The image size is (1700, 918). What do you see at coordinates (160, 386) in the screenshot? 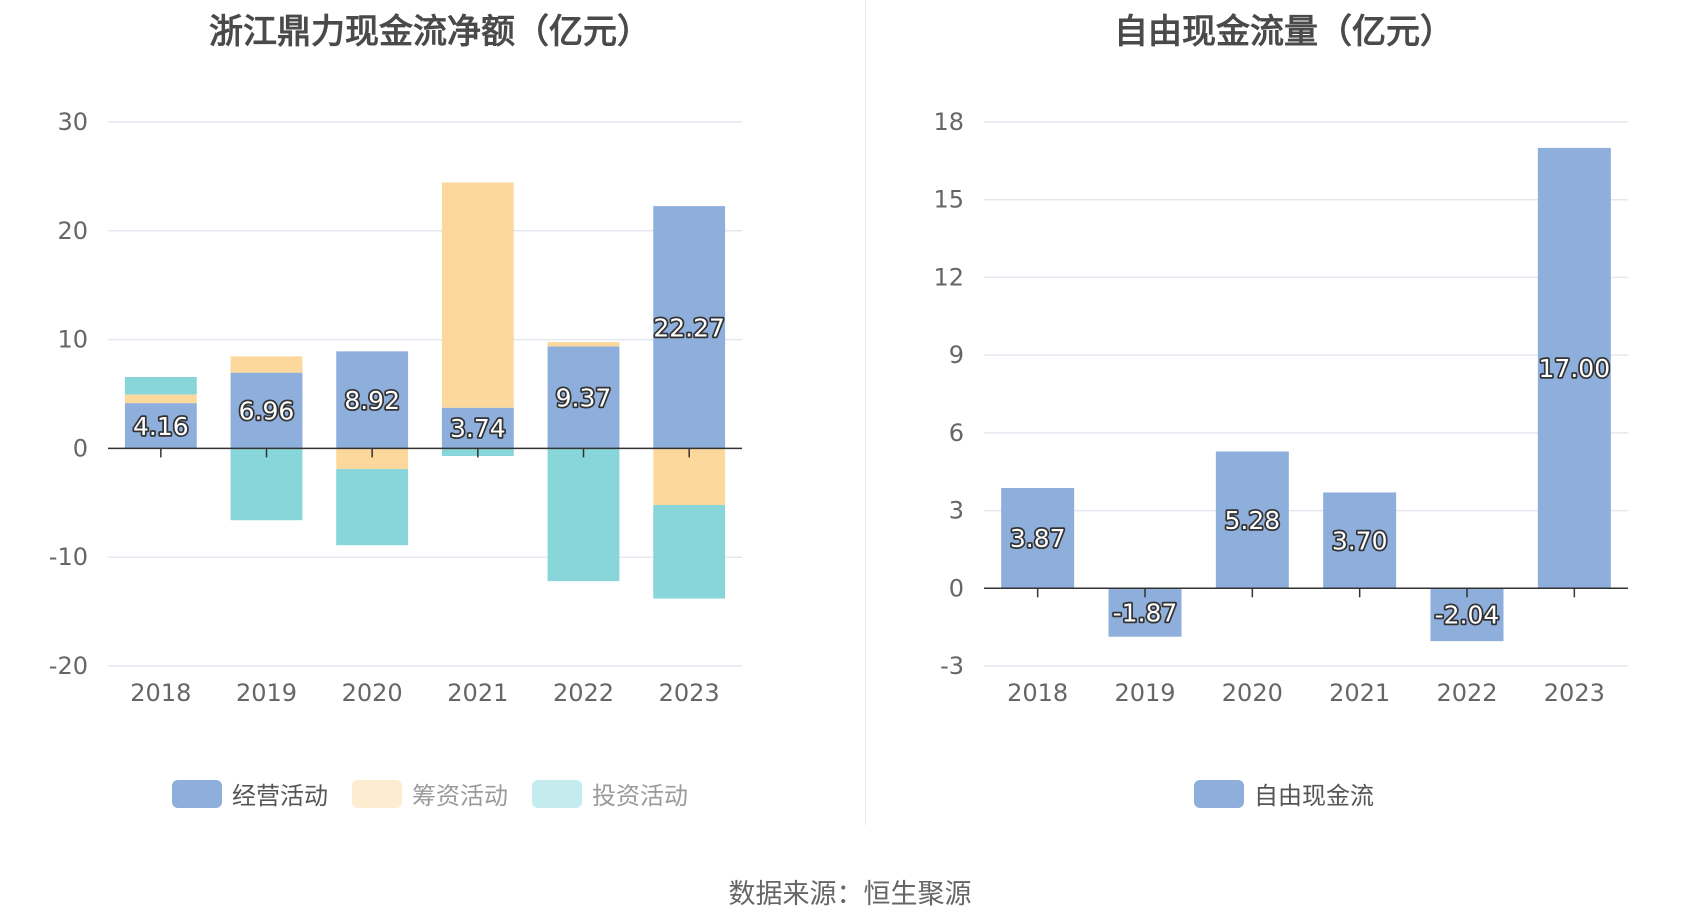
I see `bar-投资活动-2018` at bounding box center [160, 386].